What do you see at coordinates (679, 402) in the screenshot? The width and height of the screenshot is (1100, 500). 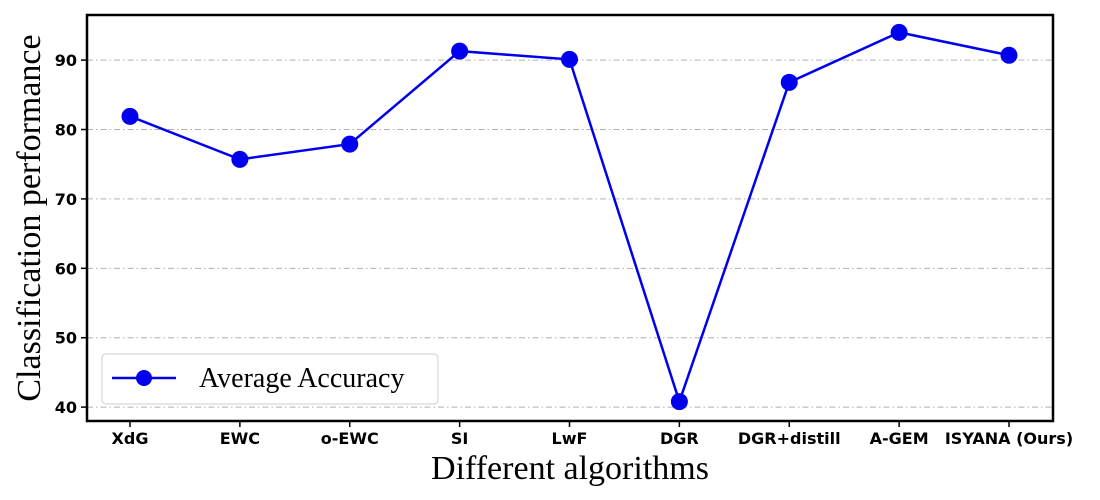 I see `data-point-dgr` at bounding box center [679, 402].